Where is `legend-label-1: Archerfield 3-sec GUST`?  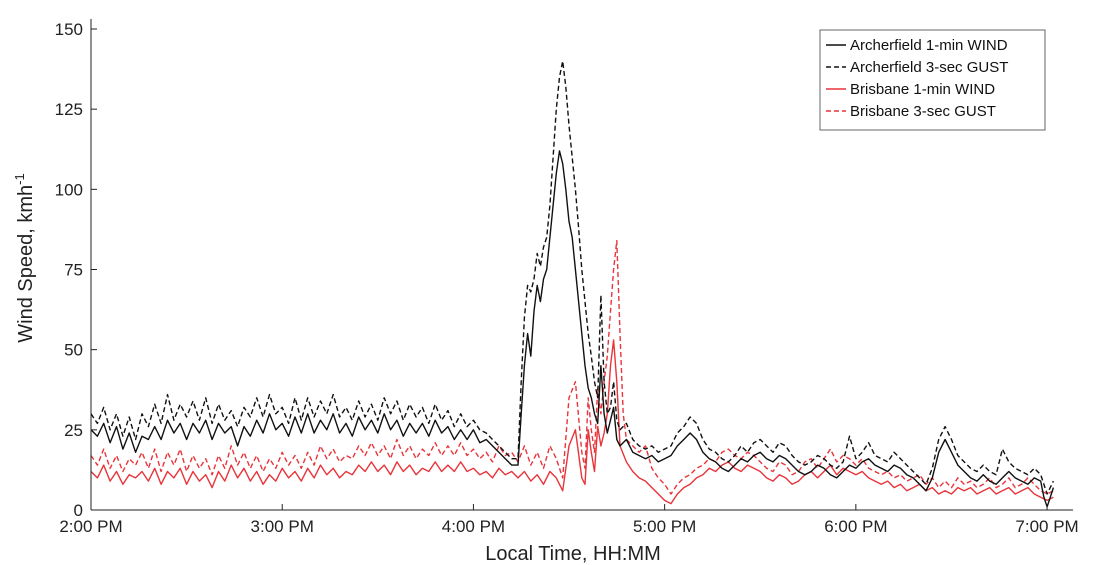 legend-label-1: Archerfield 3-sec GUST is located at coordinates (929, 67).